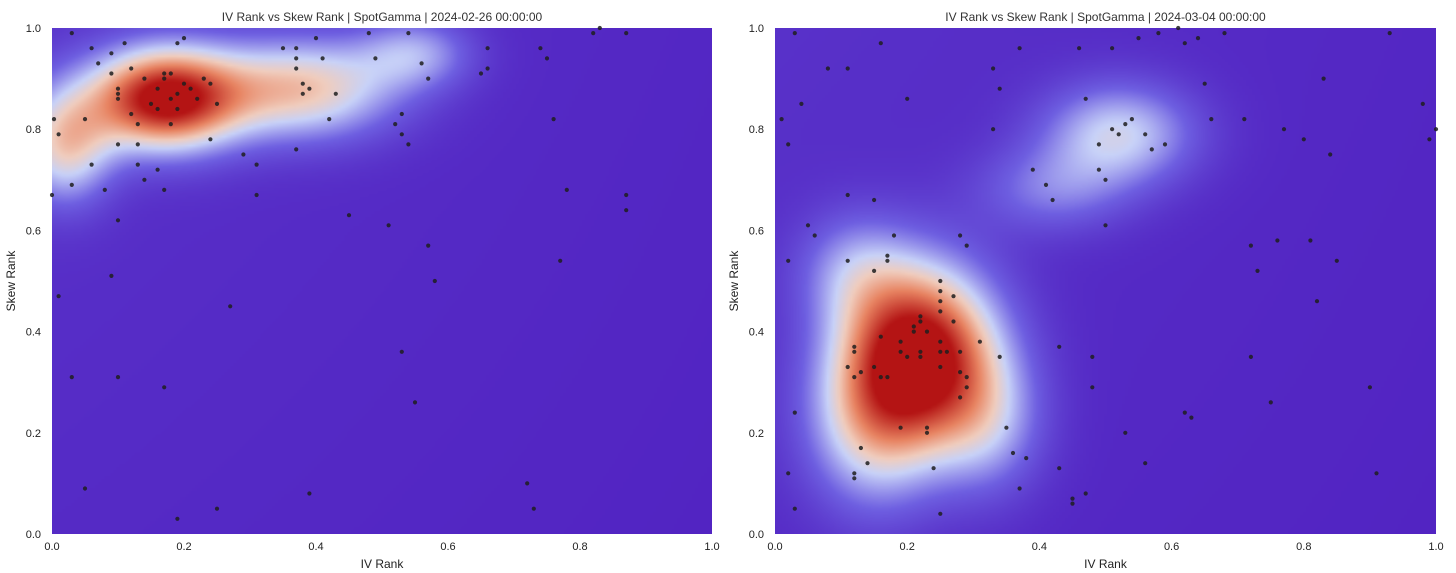 This screenshot has height=573, width=1456. I want to click on y-tick-label: 0.0, so click(756, 535).